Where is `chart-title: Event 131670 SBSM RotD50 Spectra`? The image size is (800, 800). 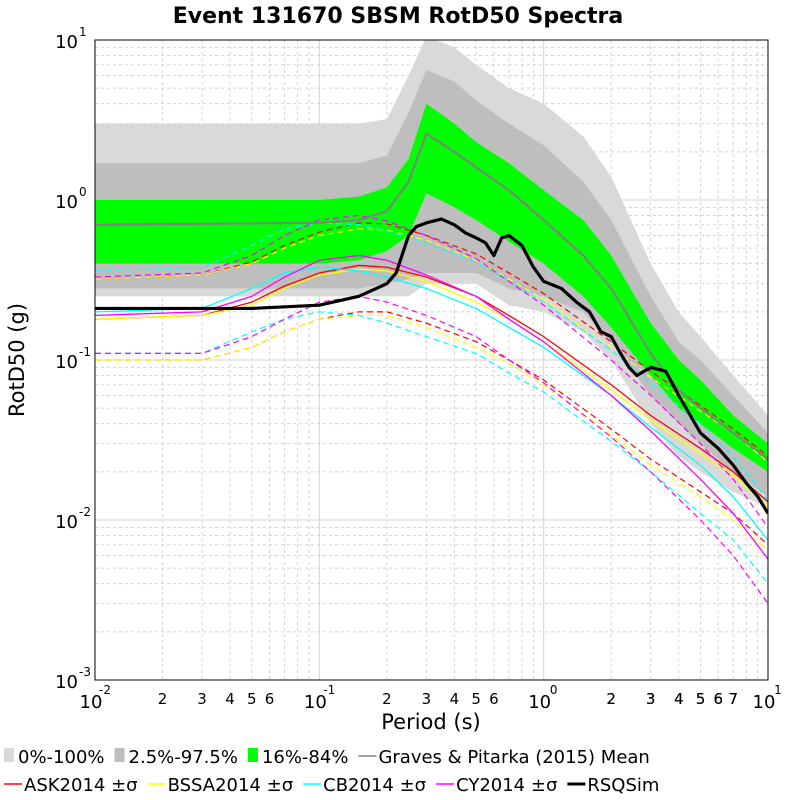
chart-title: Event 131670 SBSM RotD50 Spectra is located at coordinates (398, 16).